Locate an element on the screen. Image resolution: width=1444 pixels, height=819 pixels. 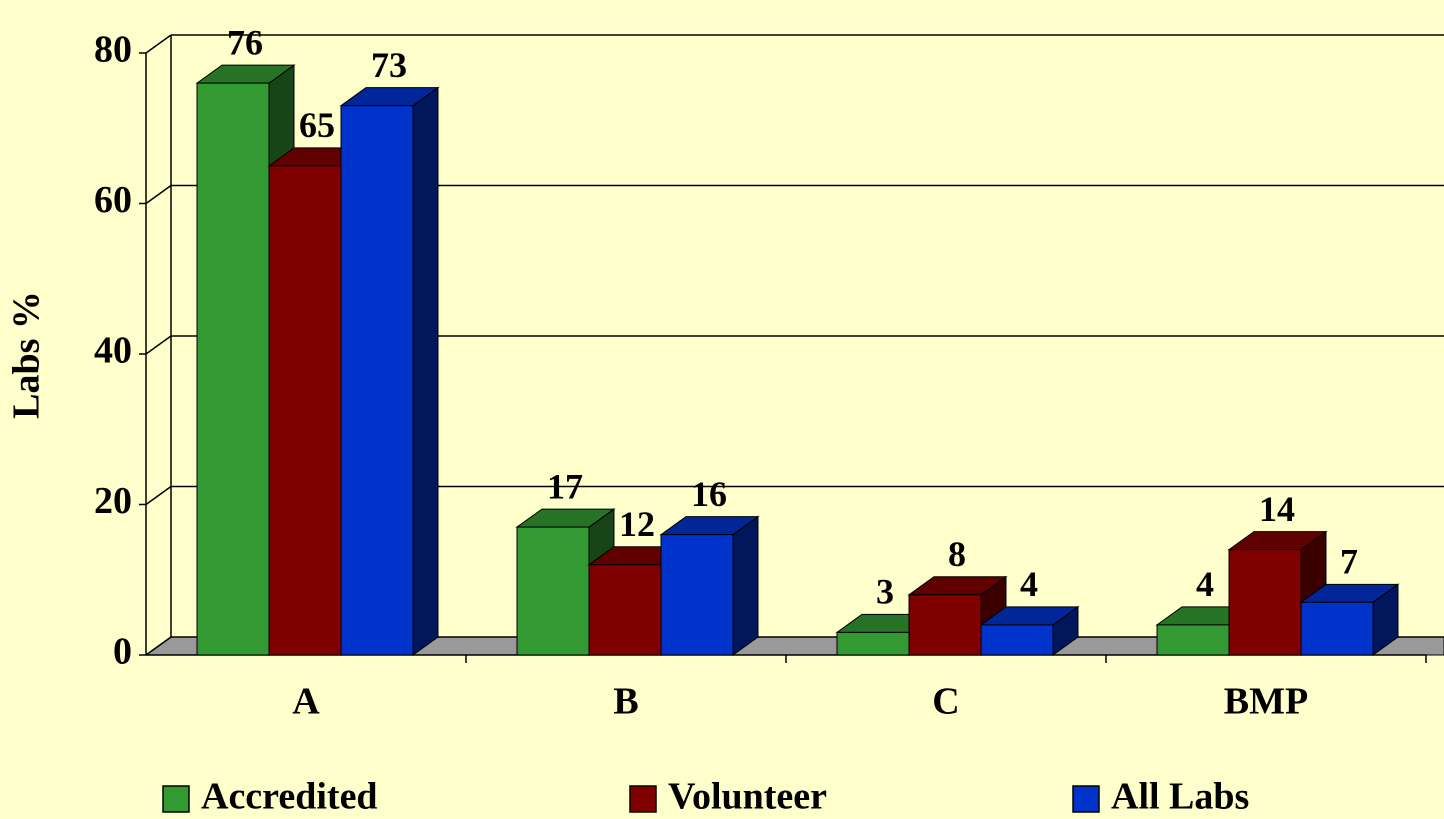
data-label: 14 is located at coordinates (1277, 509).